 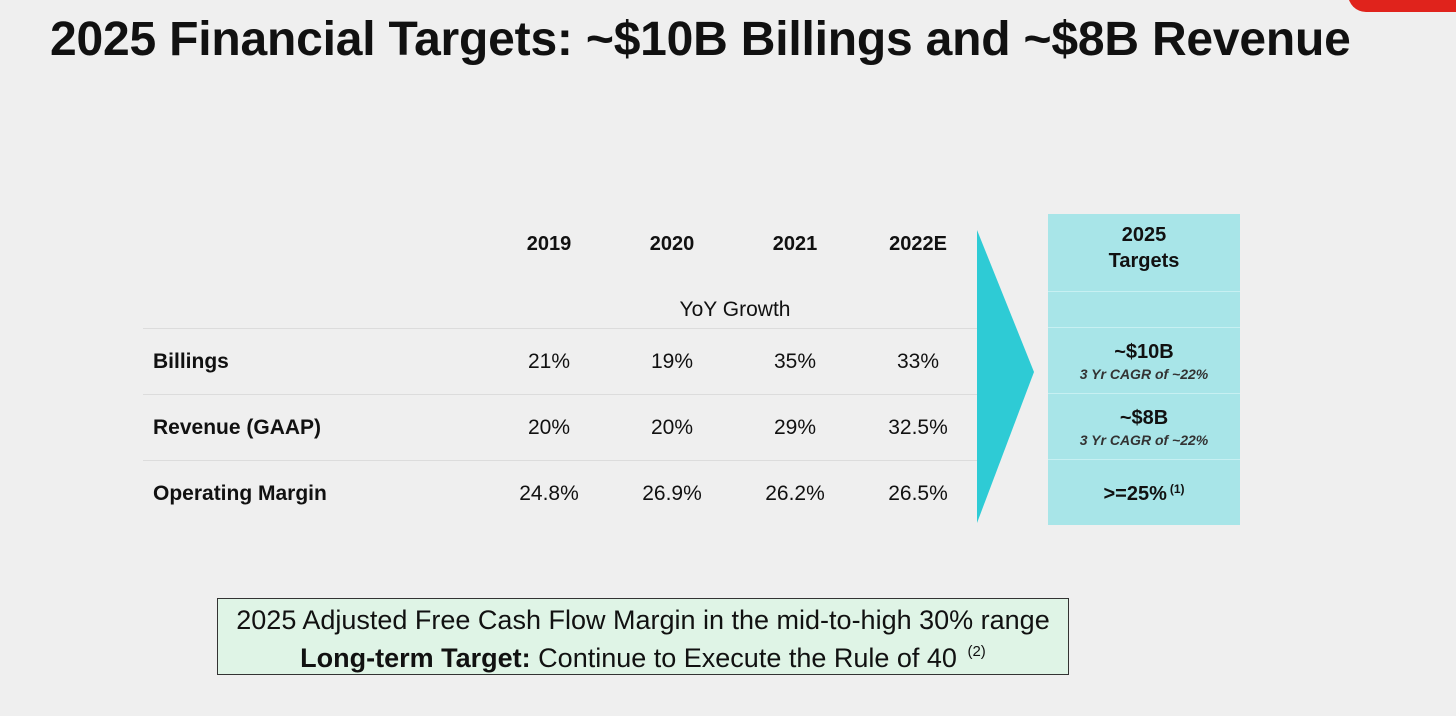 What do you see at coordinates (1144, 440) in the screenshot?
I see `revenue-target-note: 3 Yr CAGR of ~22%` at bounding box center [1144, 440].